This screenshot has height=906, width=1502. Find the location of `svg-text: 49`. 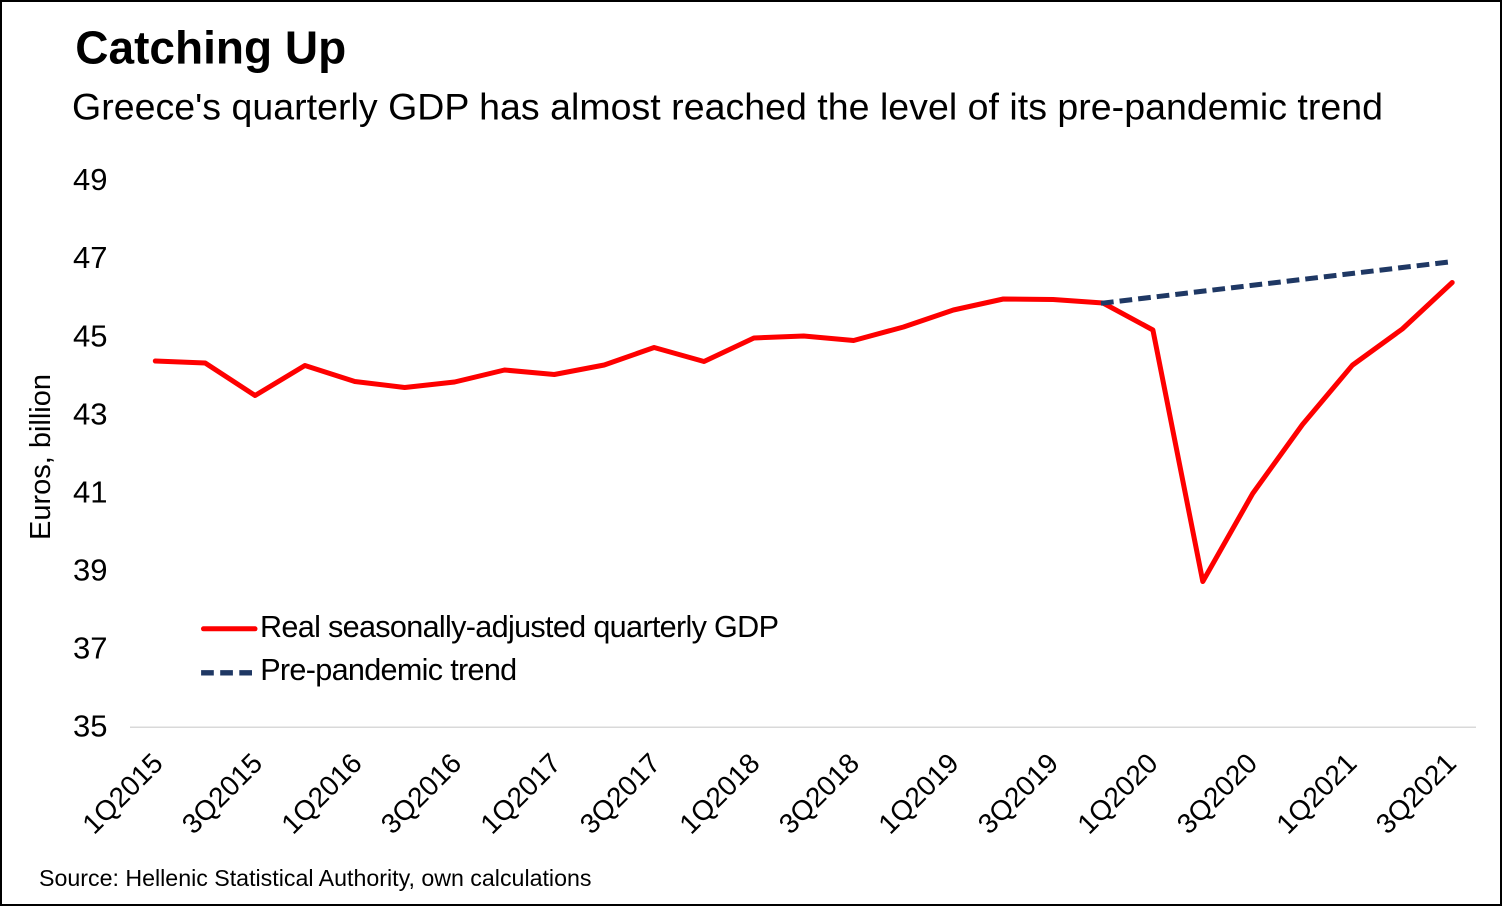

svg-text: 49 is located at coordinates (90, 179).